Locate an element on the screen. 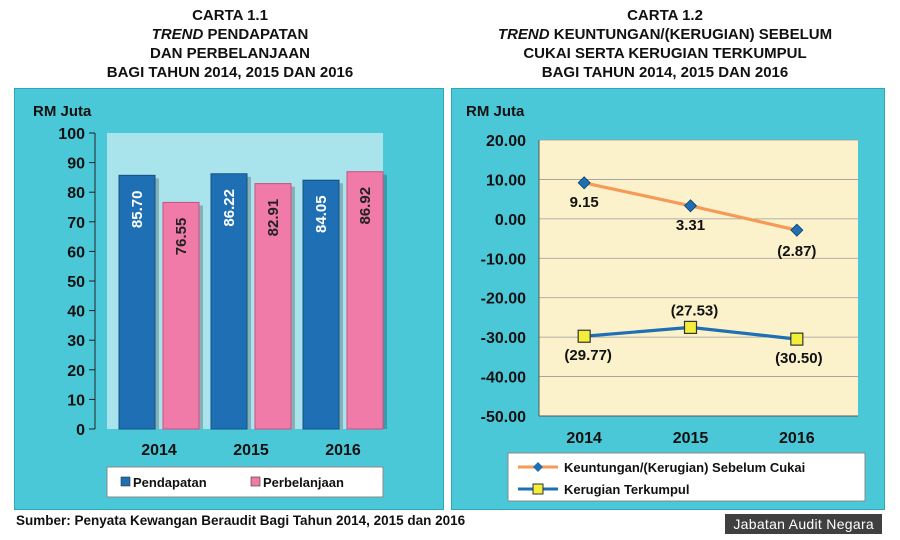 This screenshot has height=540, width=900. legend-label: Keuntungan/(Kerugian) Sebelum Cukai is located at coordinates (684, 467).